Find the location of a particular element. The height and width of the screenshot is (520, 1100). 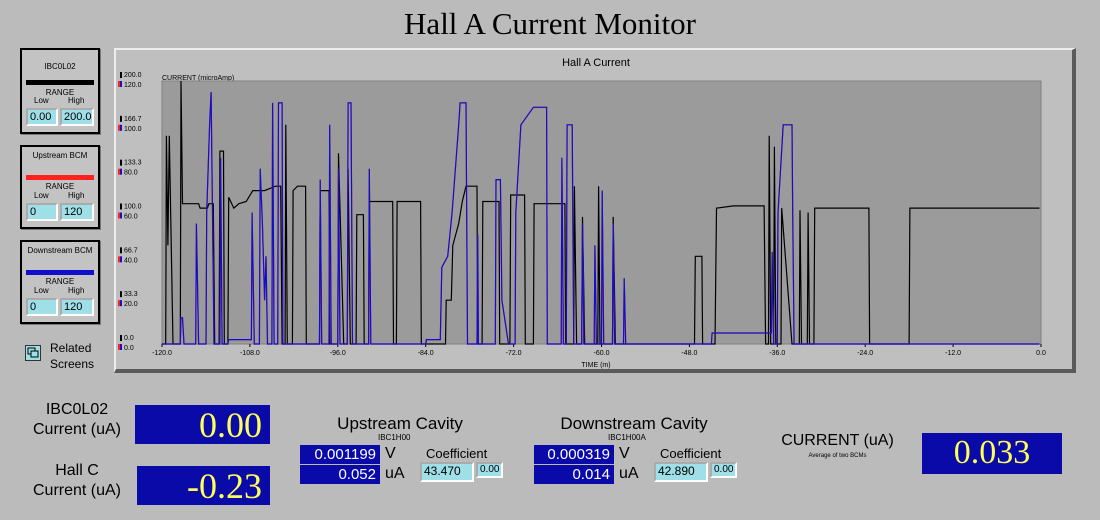

x-axis-label: TIME (m) is located at coordinates (595, 365).